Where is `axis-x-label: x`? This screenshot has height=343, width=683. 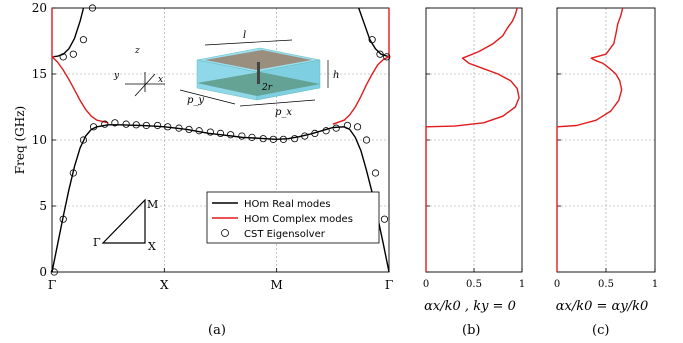
axis-x-label: x is located at coordinates (160, 80).